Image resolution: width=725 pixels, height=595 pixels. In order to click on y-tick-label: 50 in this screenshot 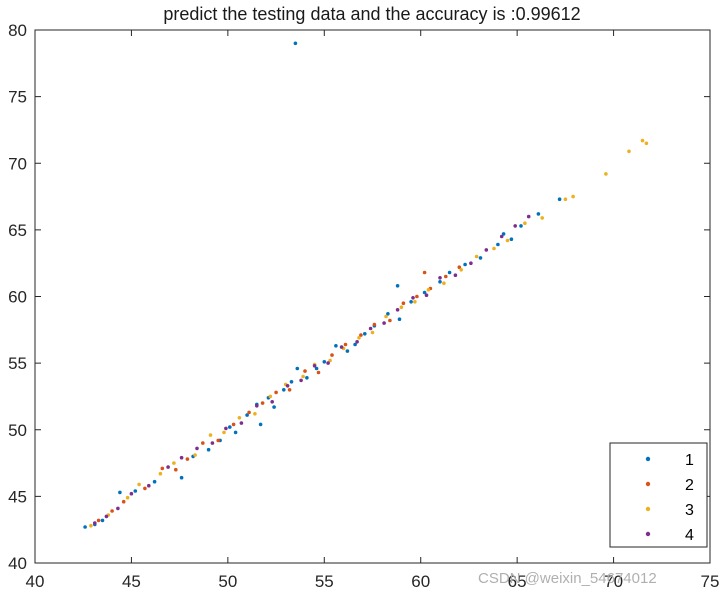, I will do `click(17, 430)`.